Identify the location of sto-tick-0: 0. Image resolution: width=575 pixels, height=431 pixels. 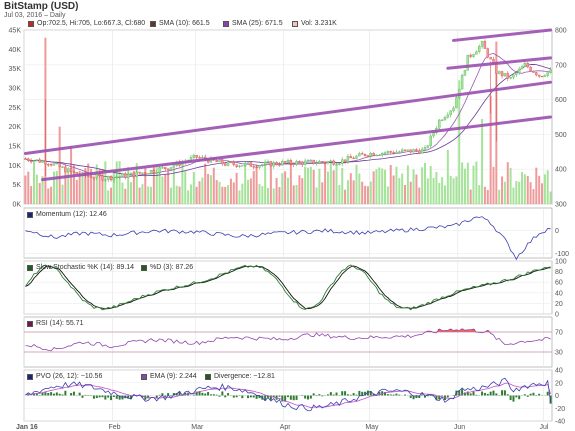
(557, 315).